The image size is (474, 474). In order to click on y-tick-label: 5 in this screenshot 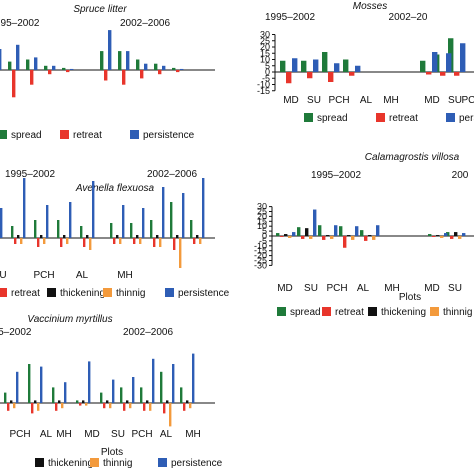, I will do `click(267, 66)`.